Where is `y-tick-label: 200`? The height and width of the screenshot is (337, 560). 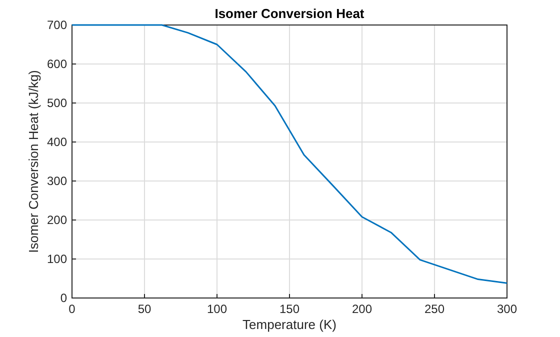 y-tick-label: 200 is located at coordinates (57, 220).